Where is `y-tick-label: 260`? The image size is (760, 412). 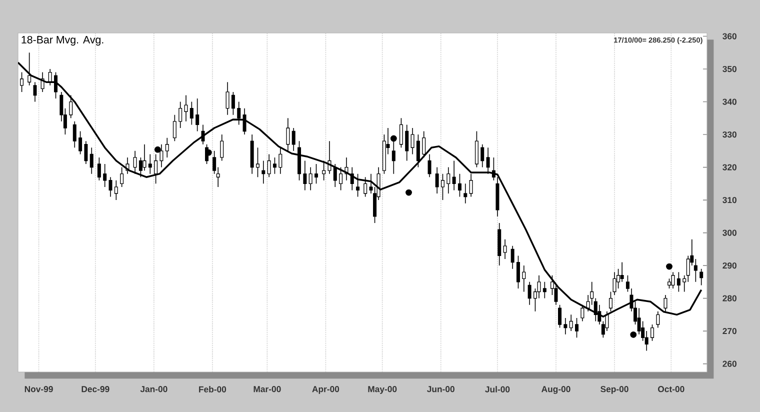 y-tick-label: 260 is located at coordinates (729, 363).